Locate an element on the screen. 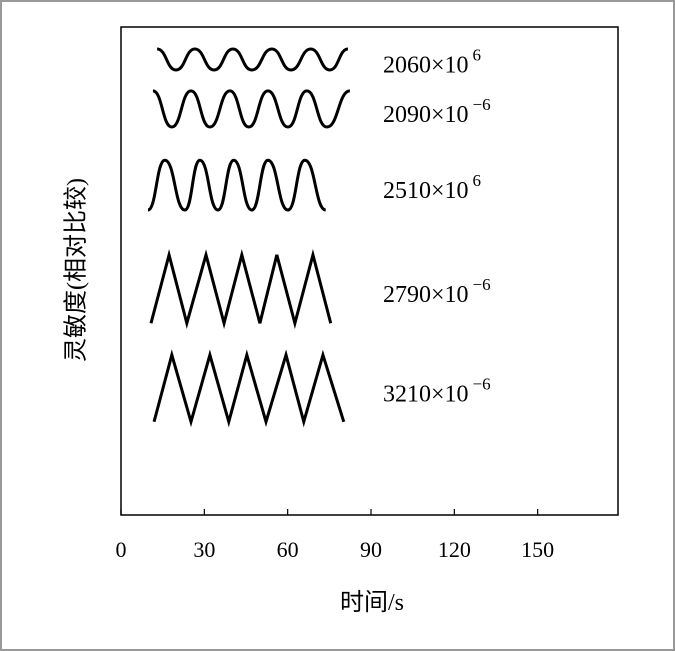 Image resolution: width=675 pixels, height=651 pixels. series-label: 3210×10 −6 is located at coordinates (437, 390).